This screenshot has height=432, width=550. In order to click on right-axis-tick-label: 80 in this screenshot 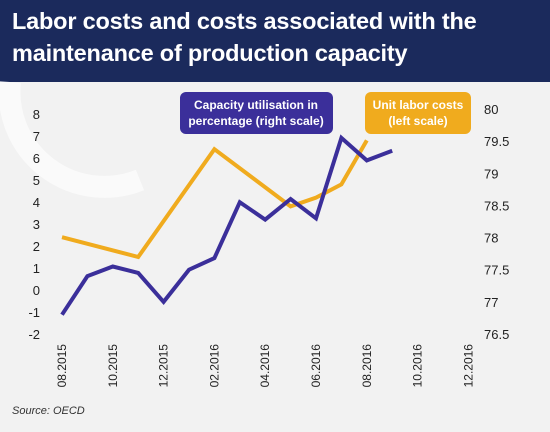, I will do `click(491, 109)`.